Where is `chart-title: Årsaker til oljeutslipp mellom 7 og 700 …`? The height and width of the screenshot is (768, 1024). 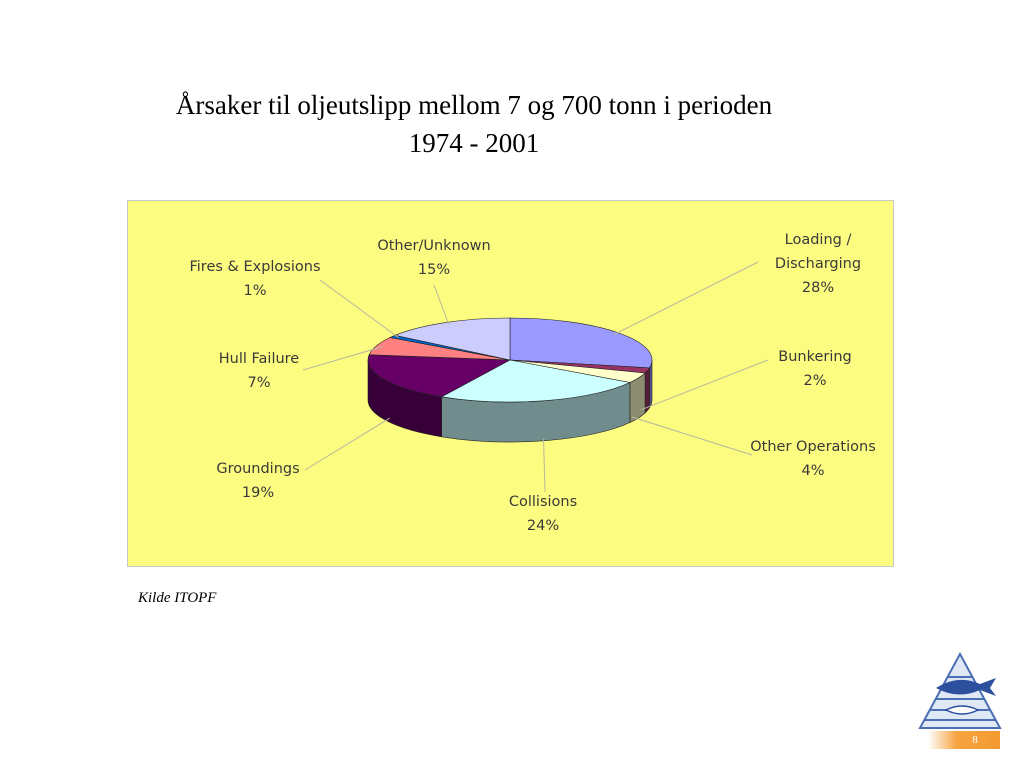
chart-title: Årsaker til oljeutslipp mellom 7 og 700 … is located at coordinates (474, 124).